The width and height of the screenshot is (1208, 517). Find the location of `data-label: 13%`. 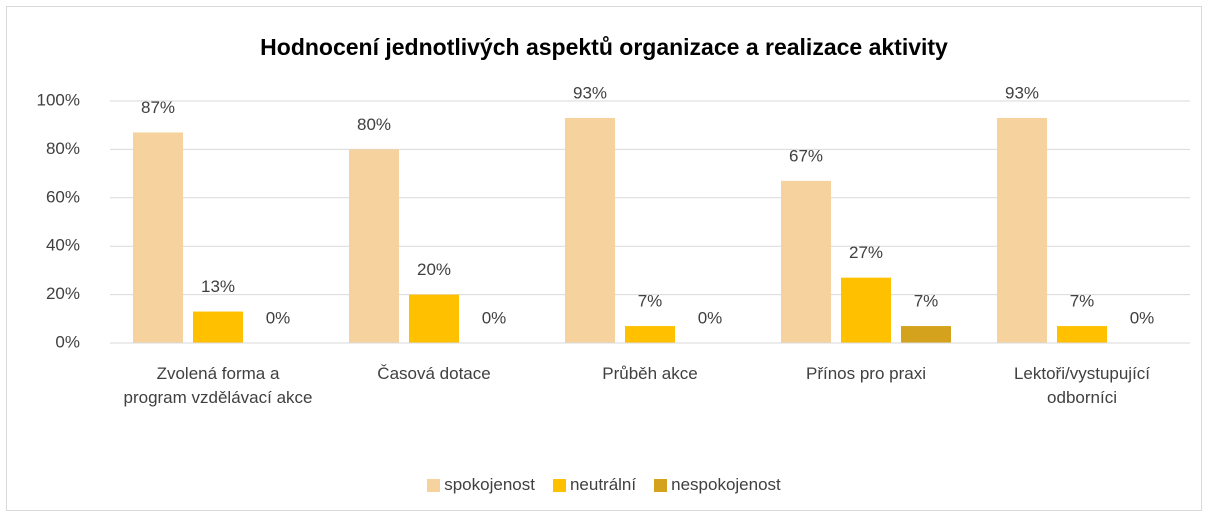

data-label: 13% is located at coordinates (218, 286).